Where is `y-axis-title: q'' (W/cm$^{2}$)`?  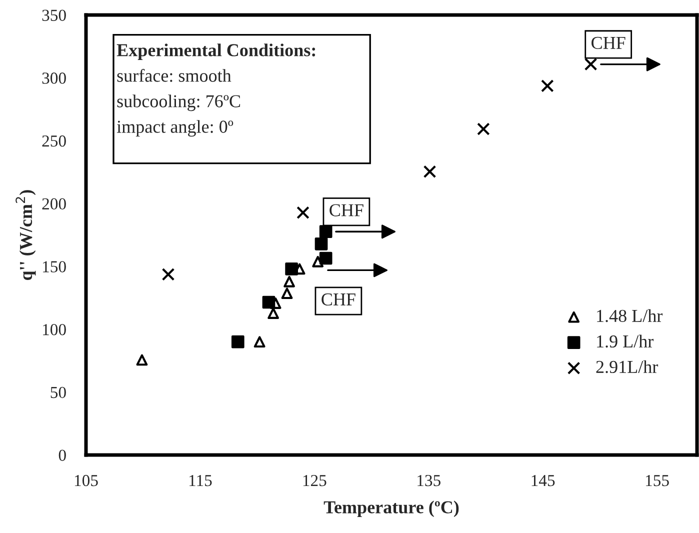 y-axis-title: q'' (W/cm$^{2}$) is located at coordinates (26, 235).